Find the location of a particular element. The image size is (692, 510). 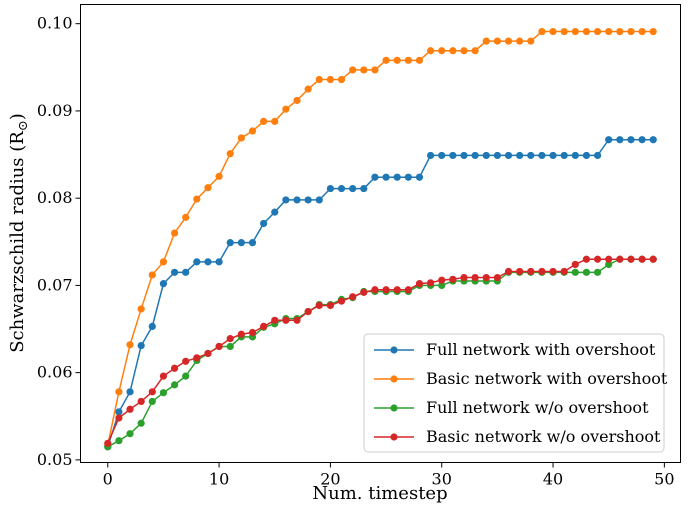

x-tick-label: 30 is located at coordinates (442, 479).